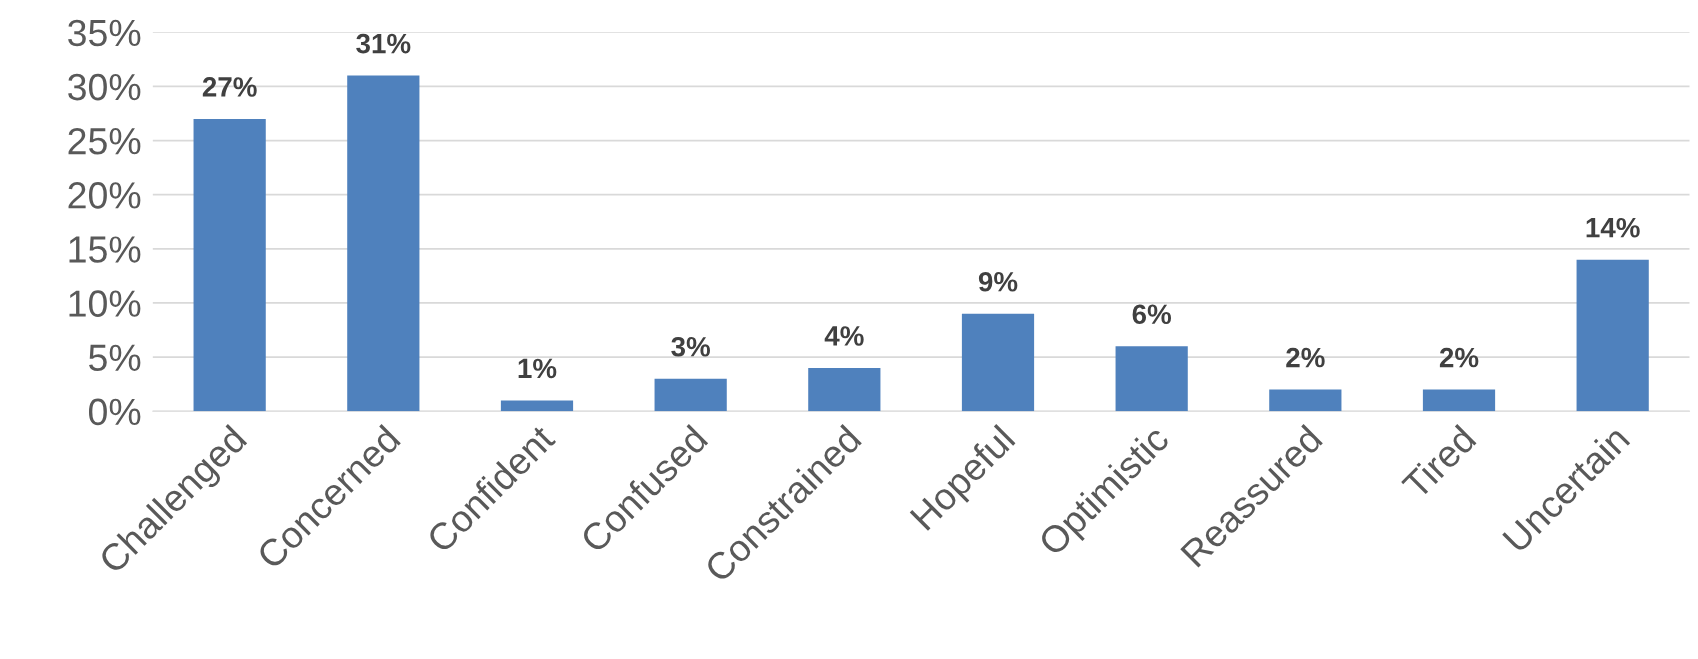  What do you see at coordinates (537, 368) in the screenshot?
I see `data-label: 1%` at bounding box center [537, 368].